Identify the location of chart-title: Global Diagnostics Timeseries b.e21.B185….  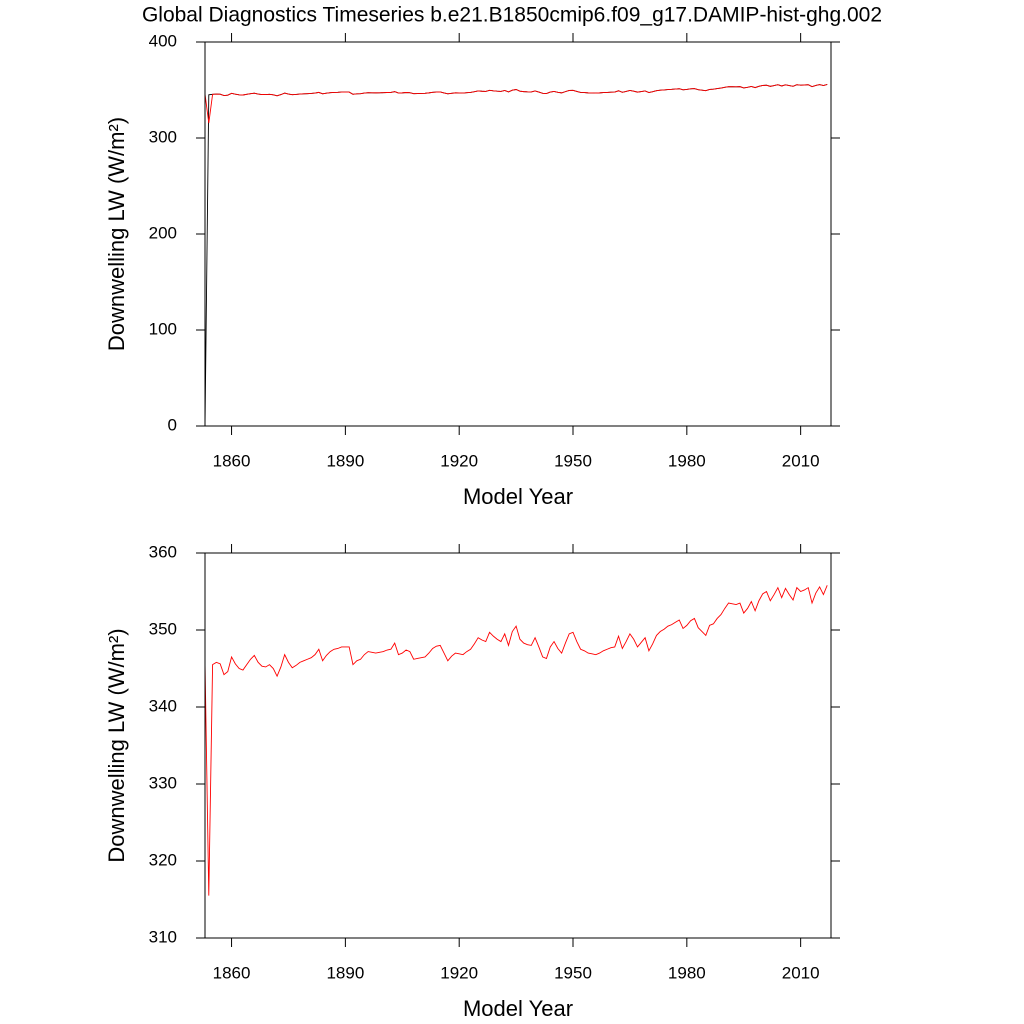
(512, 15).